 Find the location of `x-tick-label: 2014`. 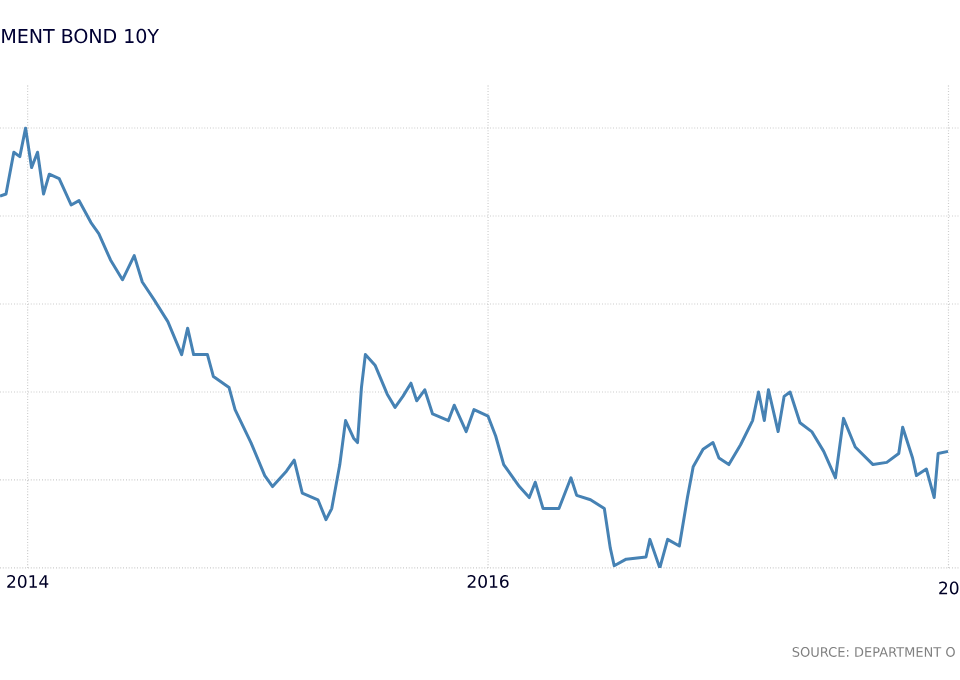

x-tick-label: 2014 is located at coordinates (28, 581).